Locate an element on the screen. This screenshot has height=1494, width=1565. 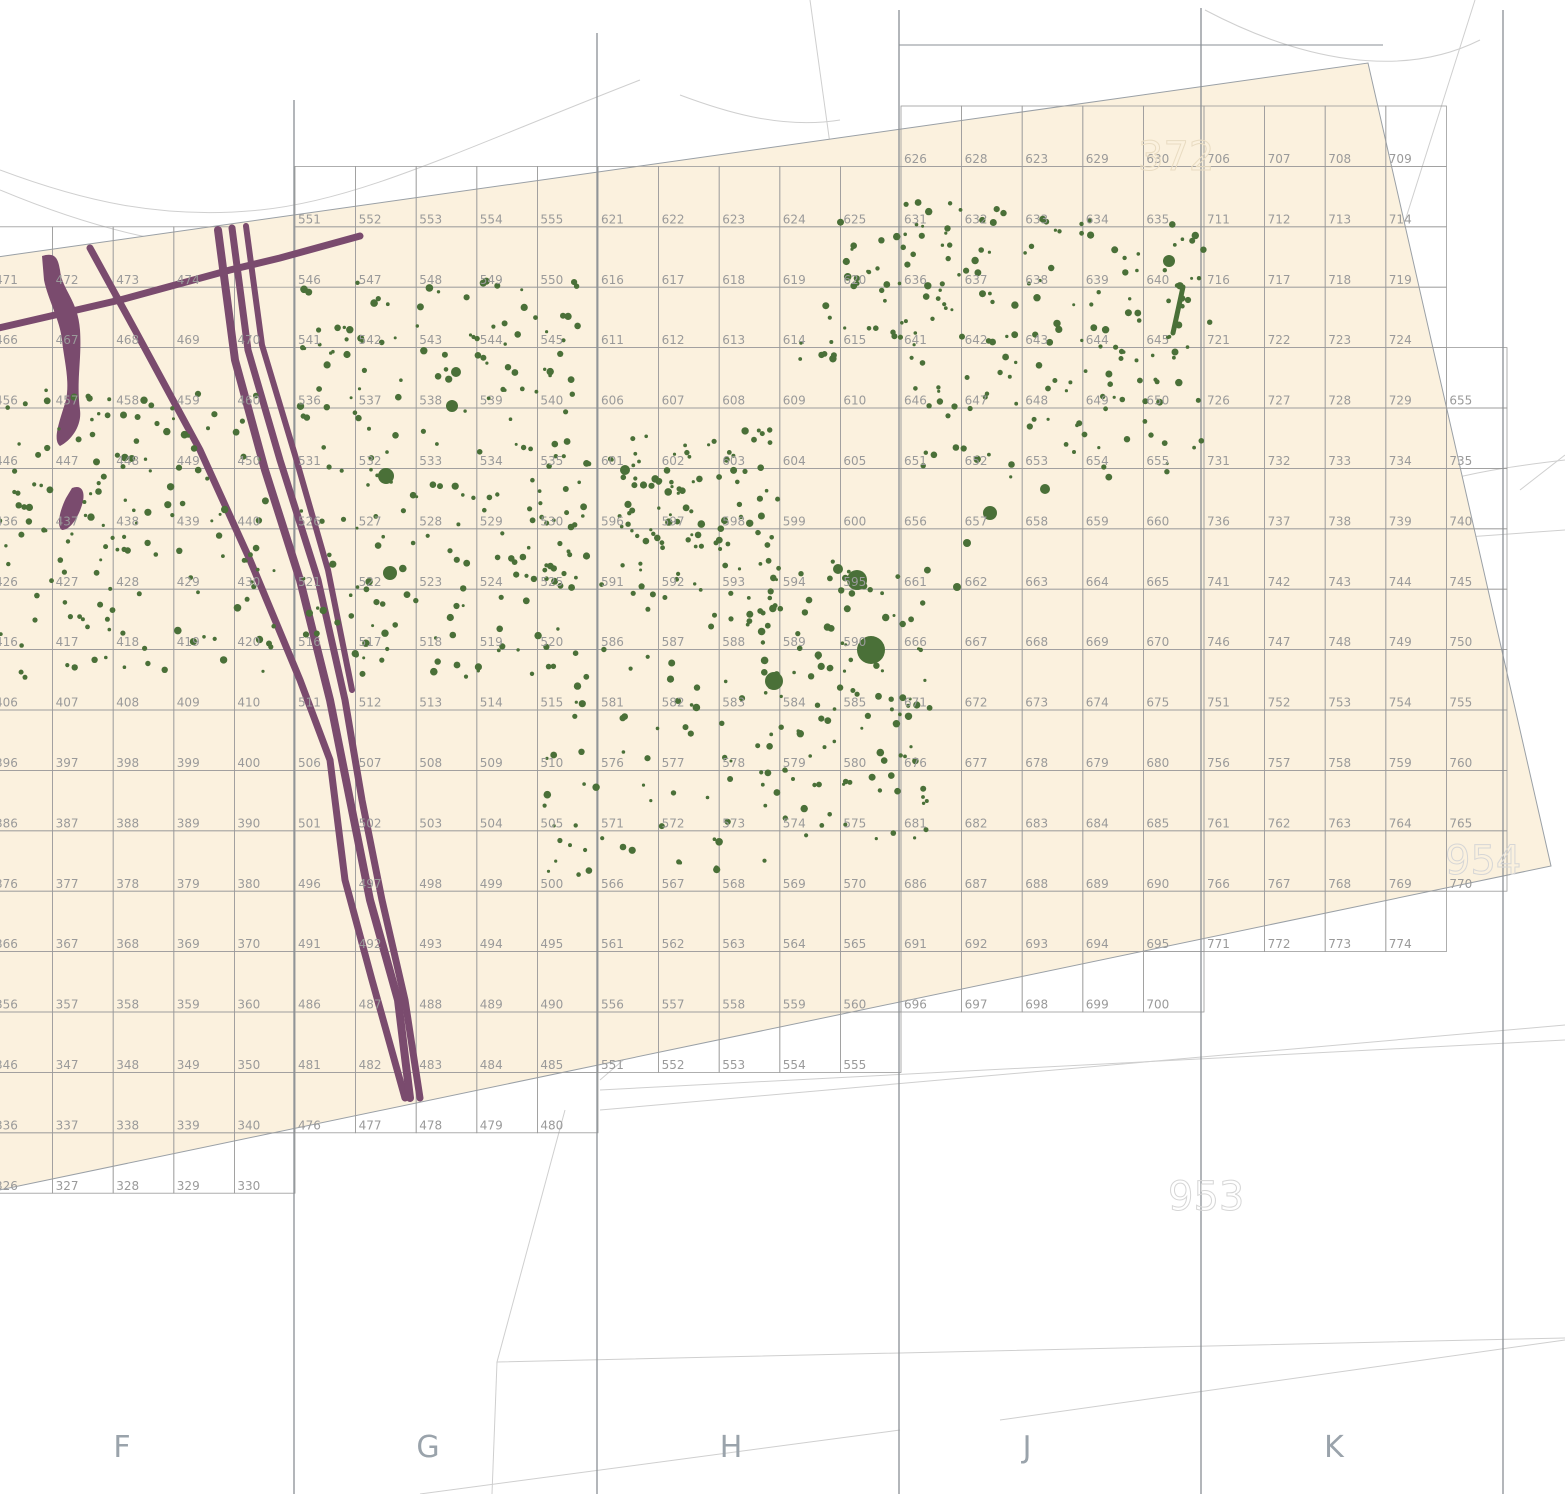
cell-label: 692 is located at coordinates (976, 944).